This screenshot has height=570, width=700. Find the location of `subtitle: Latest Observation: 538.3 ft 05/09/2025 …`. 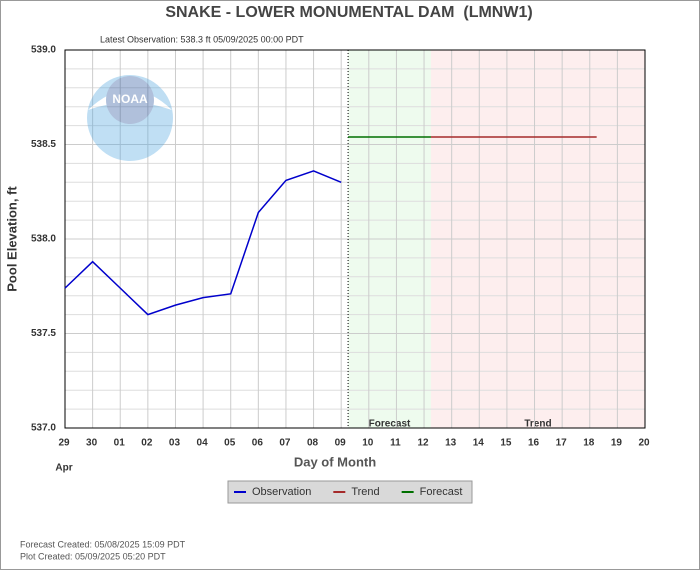

subtitle: Latest Observation: 538.3 ft 05/09/2025 … is located at coordinates (202, 39).